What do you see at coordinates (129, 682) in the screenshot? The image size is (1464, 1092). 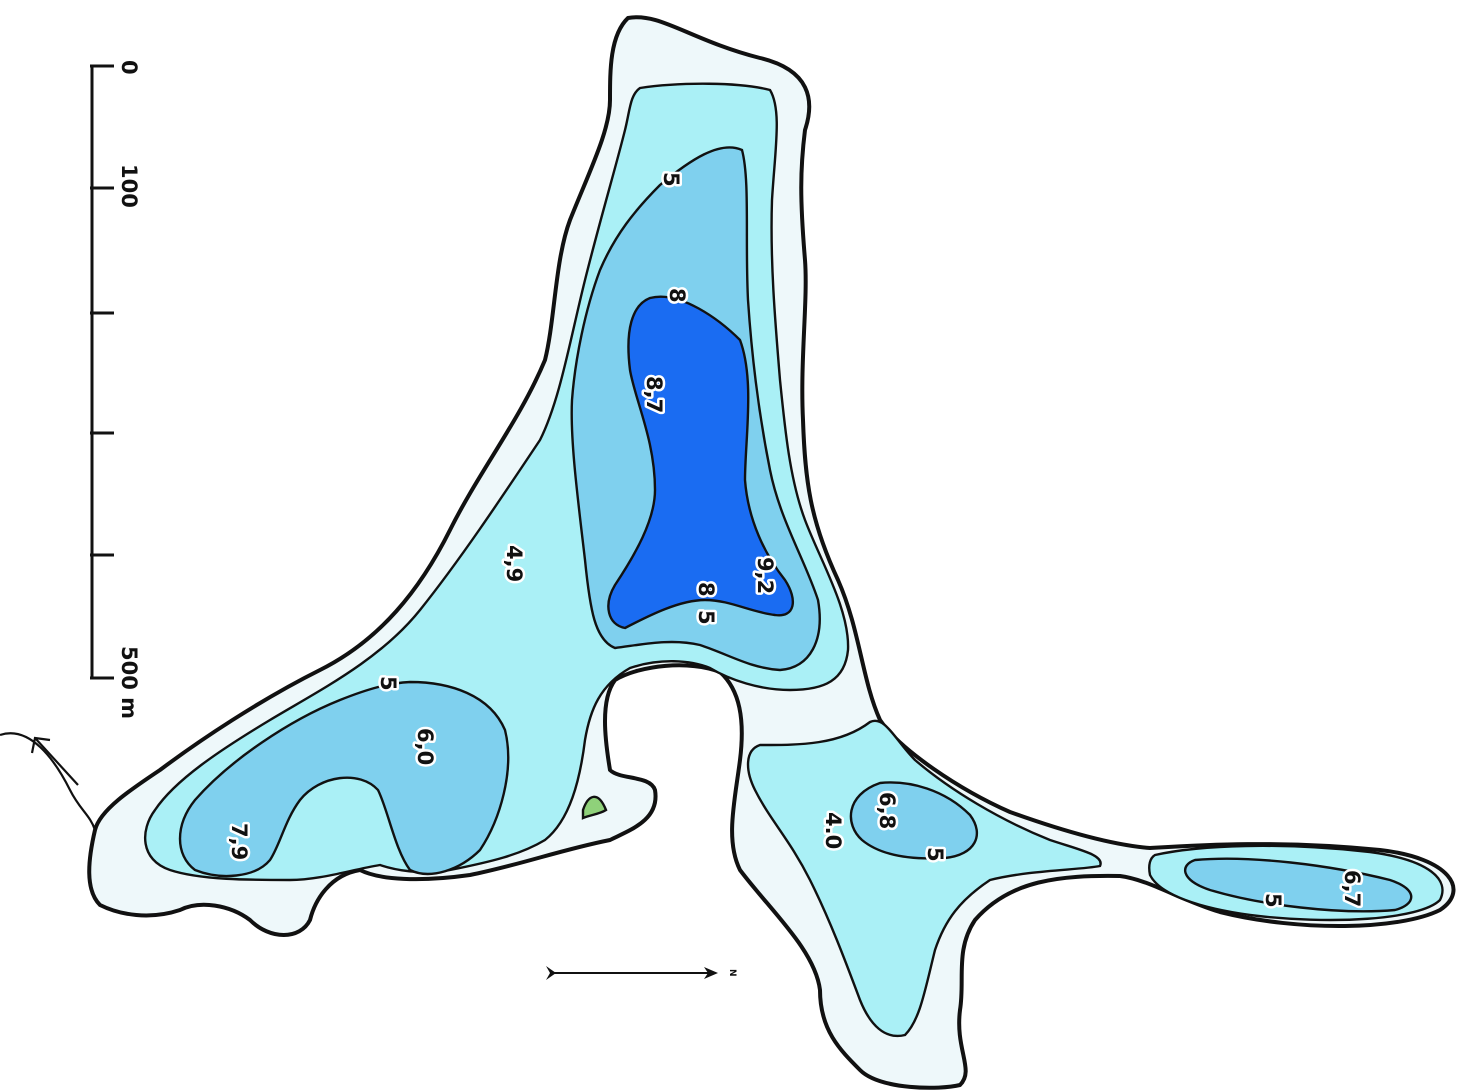 I see `scale-bar-label: 500 m` at bounding box center [129, 682].